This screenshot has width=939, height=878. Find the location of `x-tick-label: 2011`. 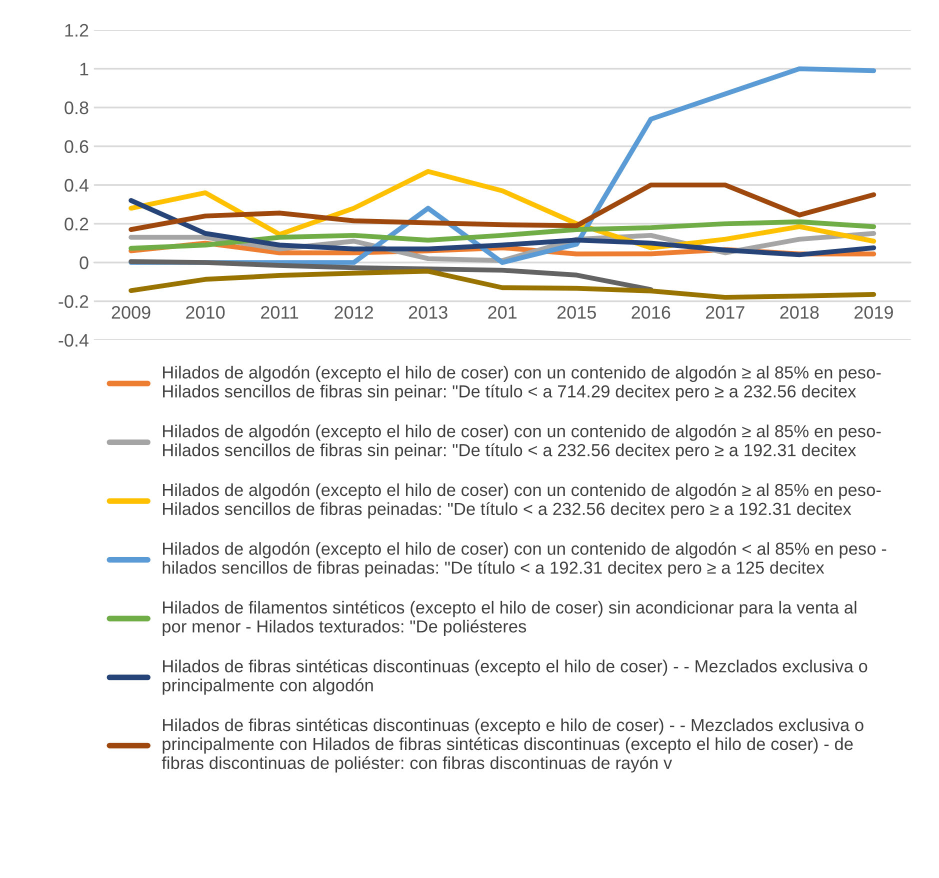

x-tick-label: 2011 is located at coordinates (279, 312).